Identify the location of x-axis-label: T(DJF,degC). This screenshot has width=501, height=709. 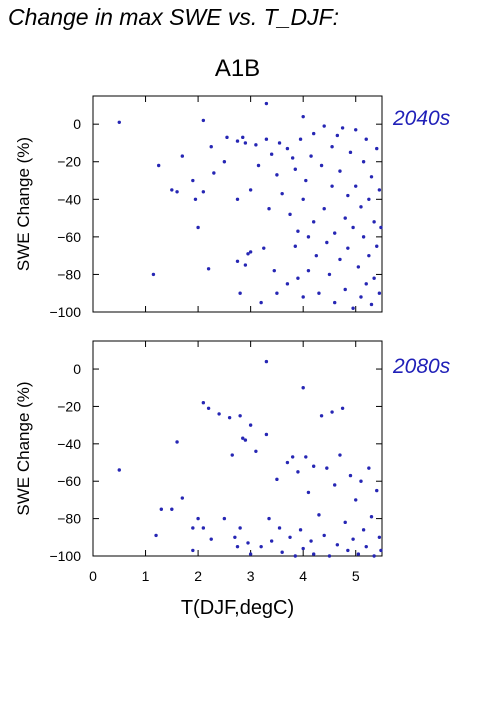
(237, 608).